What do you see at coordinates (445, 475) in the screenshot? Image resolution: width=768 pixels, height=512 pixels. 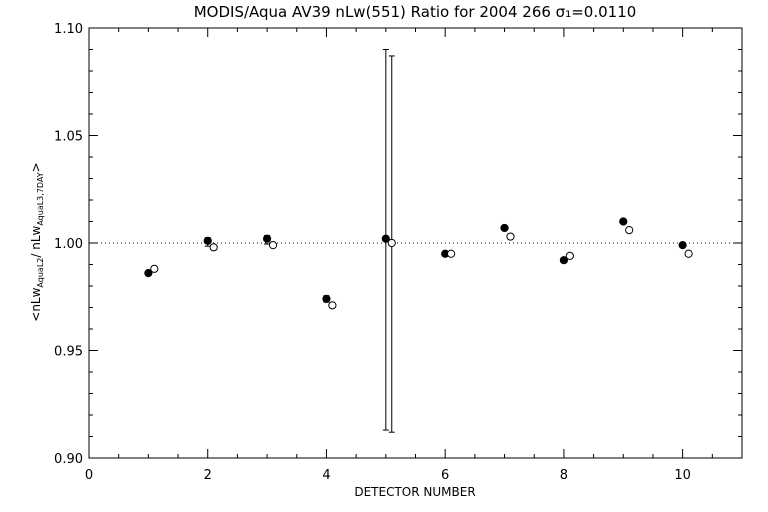 I see `x-tick-label: 6` at bounding box center [445, 475].